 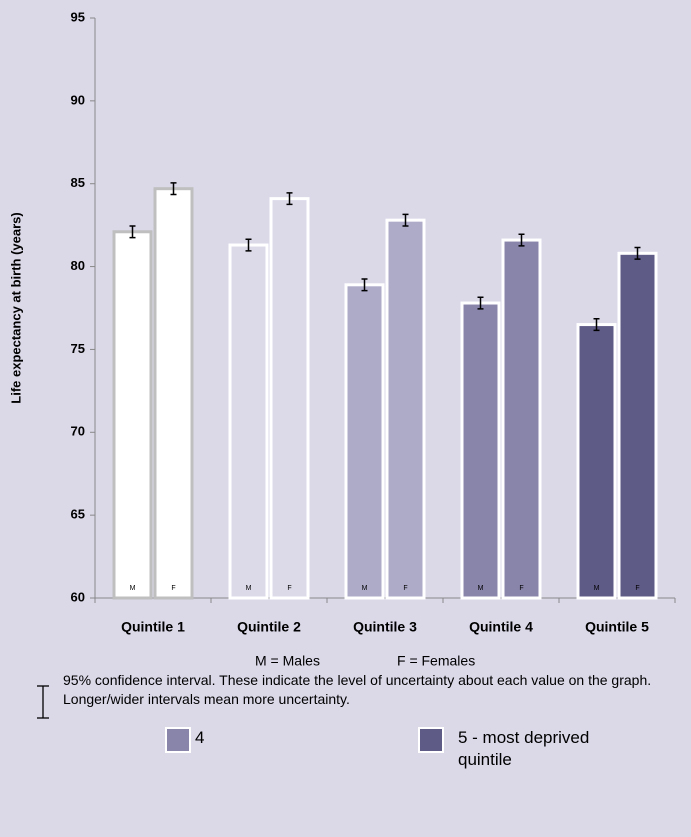 I want to click on x-tick-label: Quintile 4, so click(x=501, y=627).